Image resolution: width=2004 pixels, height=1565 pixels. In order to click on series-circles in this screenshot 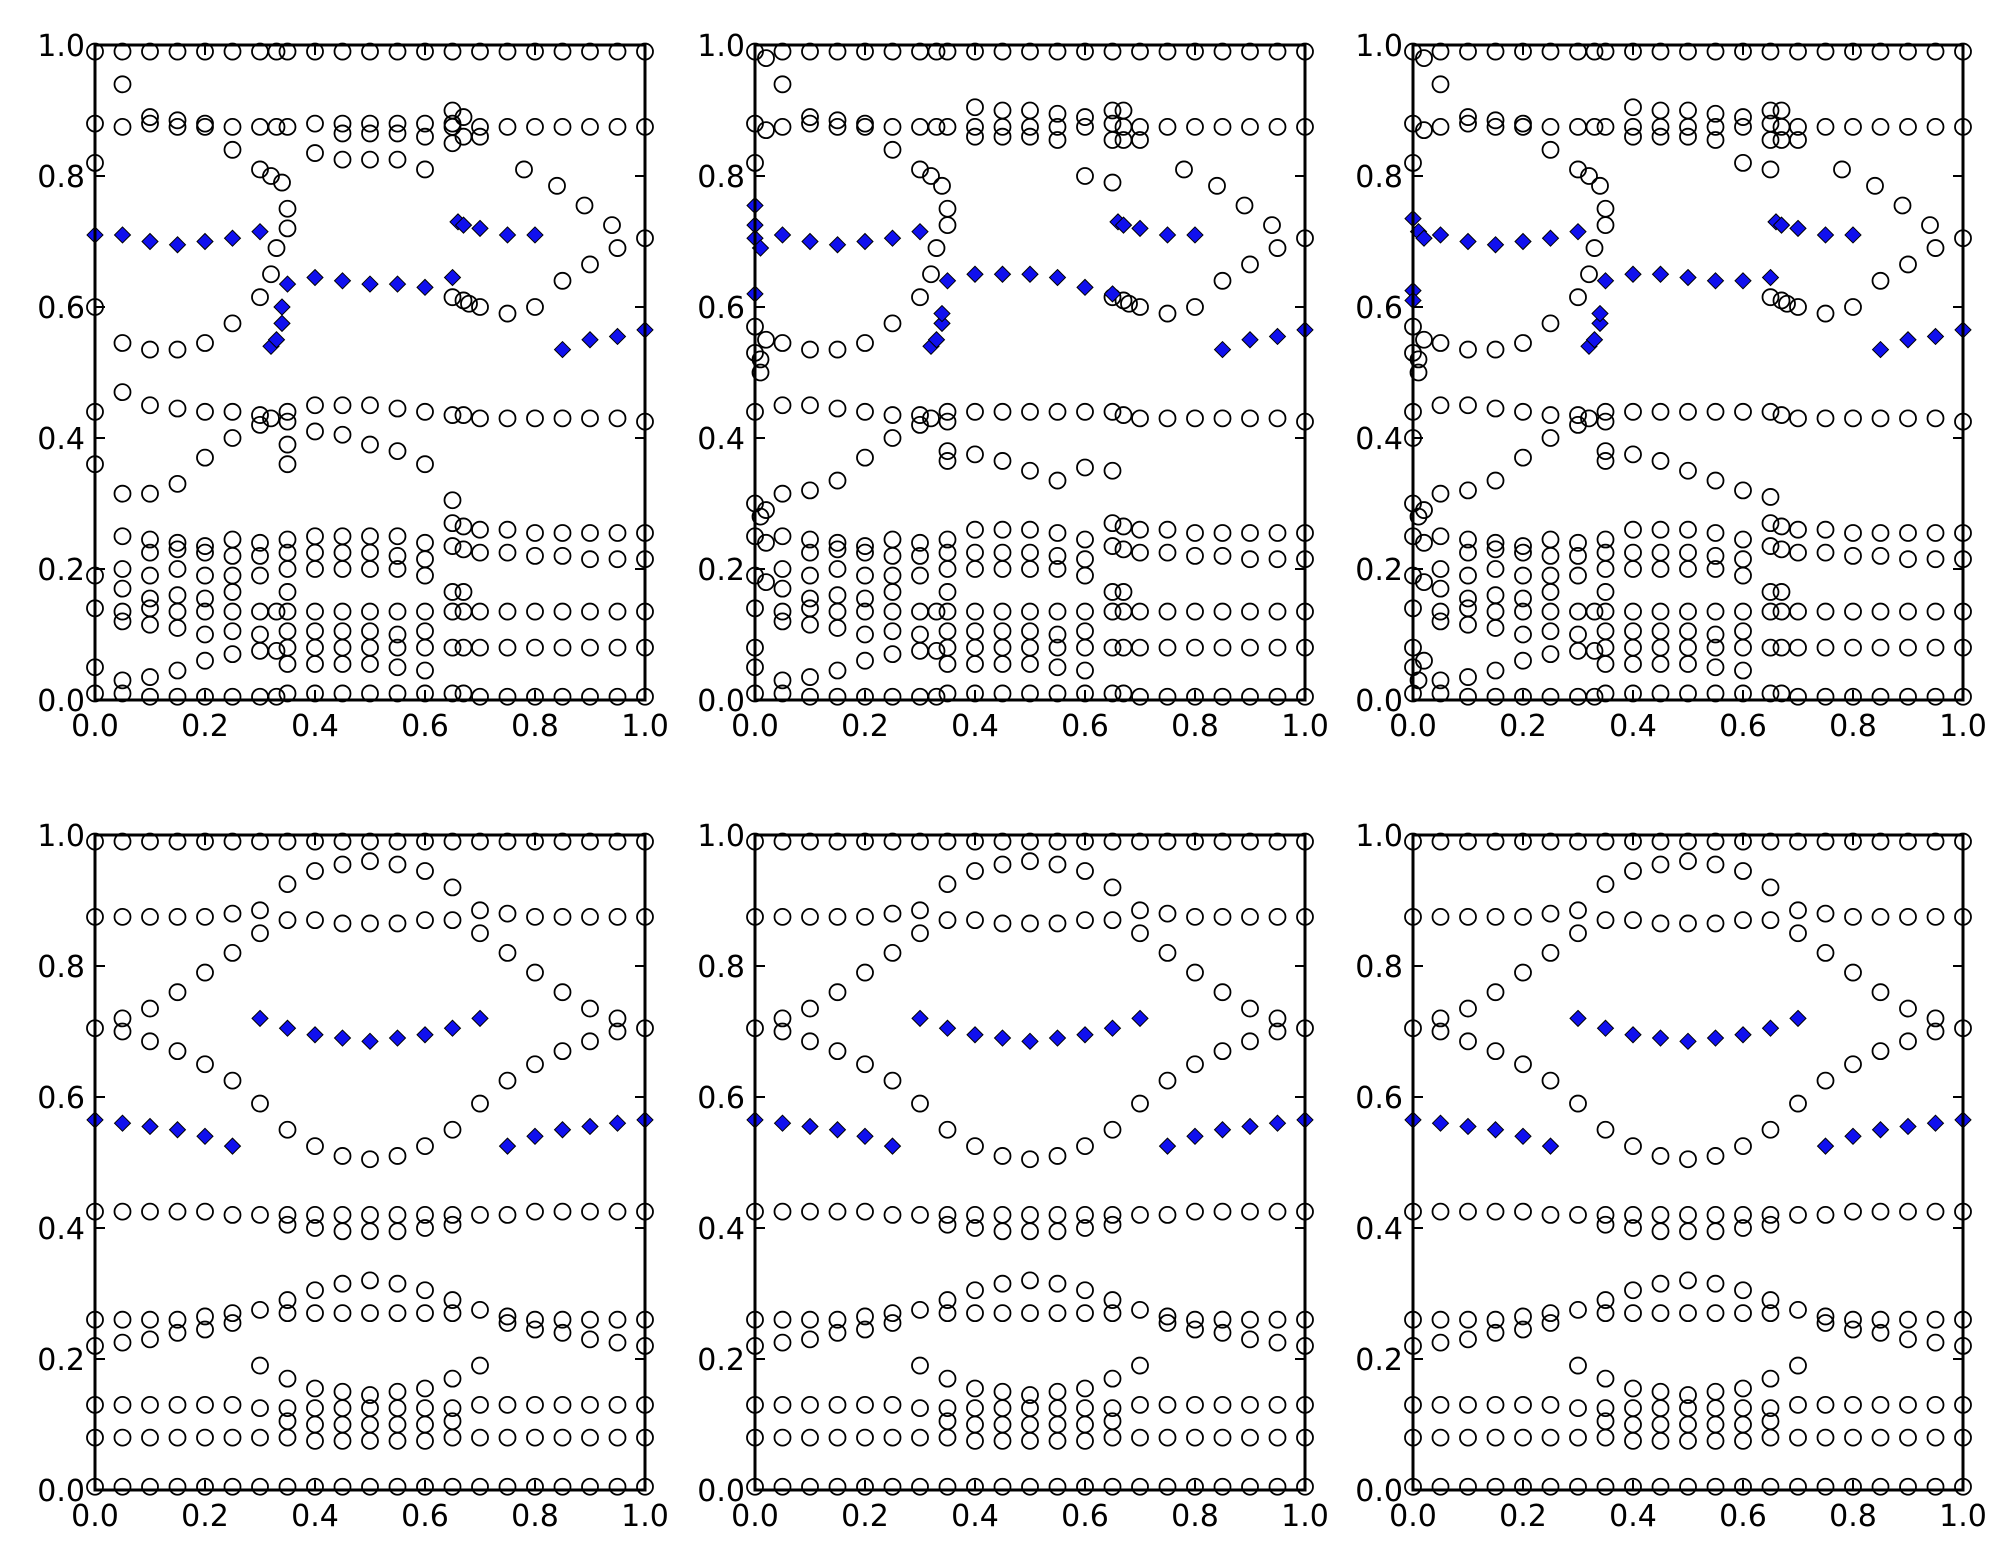, I will do `click(1030, 1164)`.